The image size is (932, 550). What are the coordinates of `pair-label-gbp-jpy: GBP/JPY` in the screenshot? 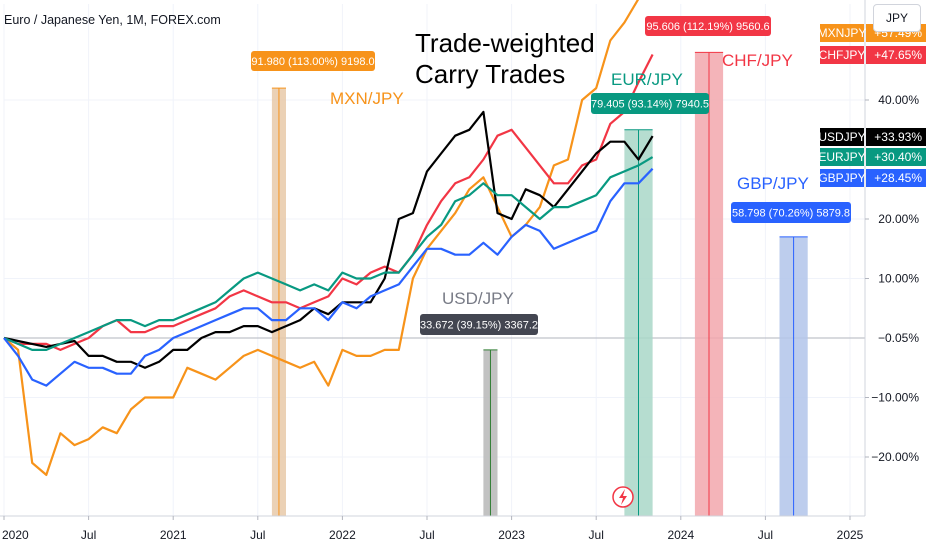 It's located at (773, 183).